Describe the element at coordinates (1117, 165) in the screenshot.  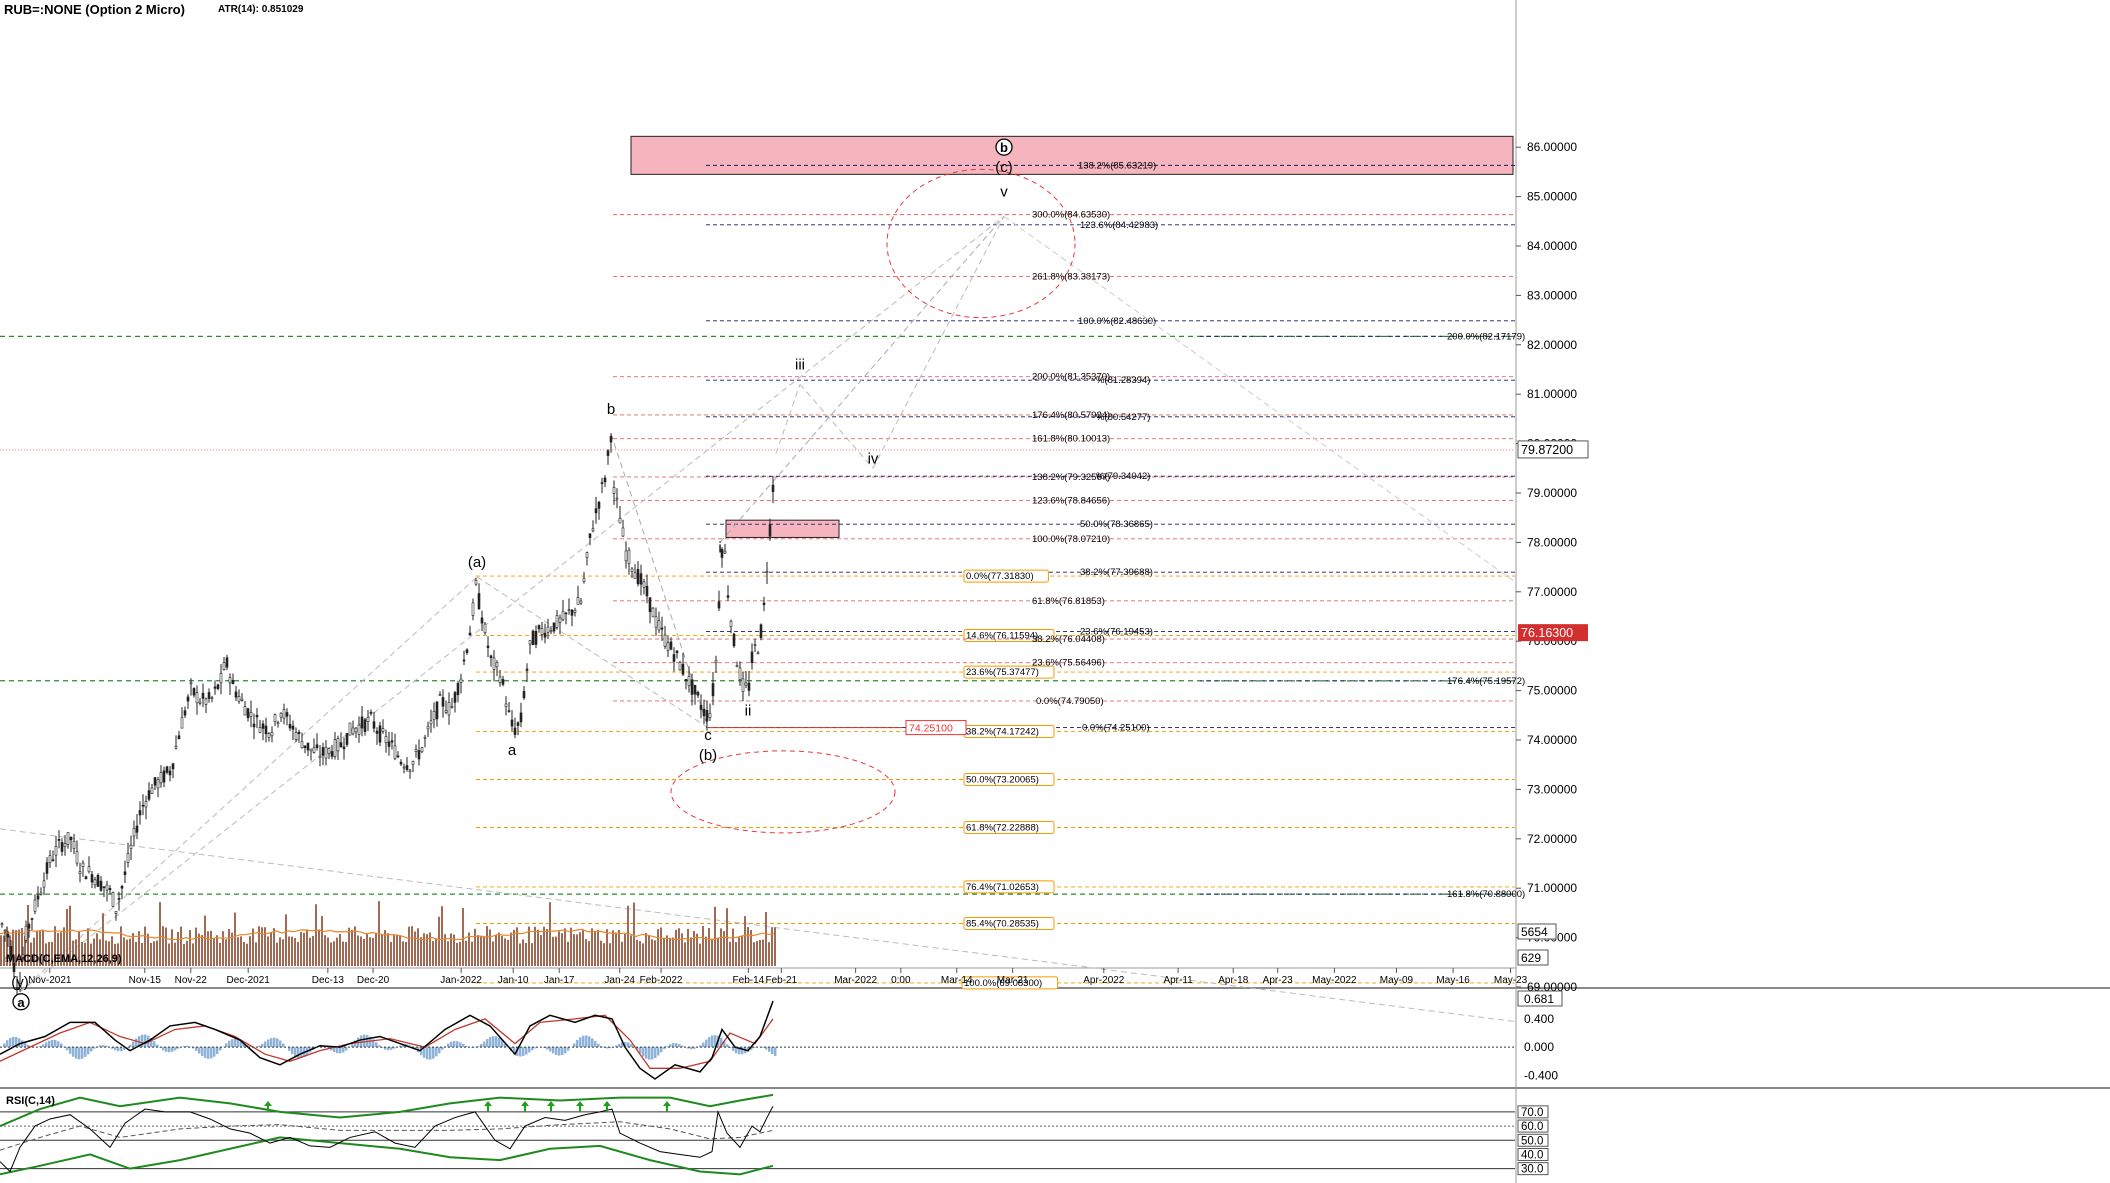
I see `fib-level-label: 138.2%(85.63219)` at that location.